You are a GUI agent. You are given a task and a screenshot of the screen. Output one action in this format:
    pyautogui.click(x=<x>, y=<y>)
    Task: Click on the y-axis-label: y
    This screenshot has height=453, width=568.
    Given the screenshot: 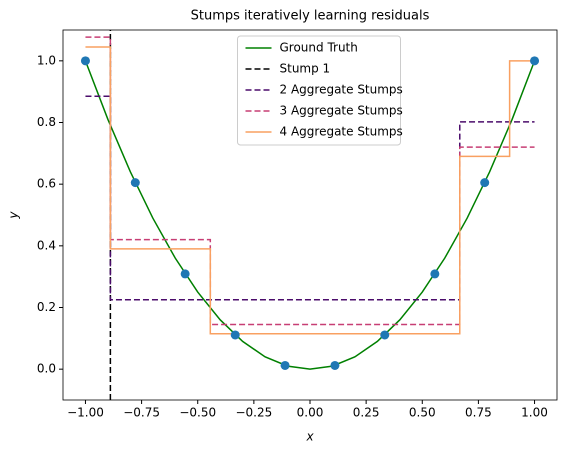 What is the action you would take?
    pyautogui.click(x=14, y=215)
    